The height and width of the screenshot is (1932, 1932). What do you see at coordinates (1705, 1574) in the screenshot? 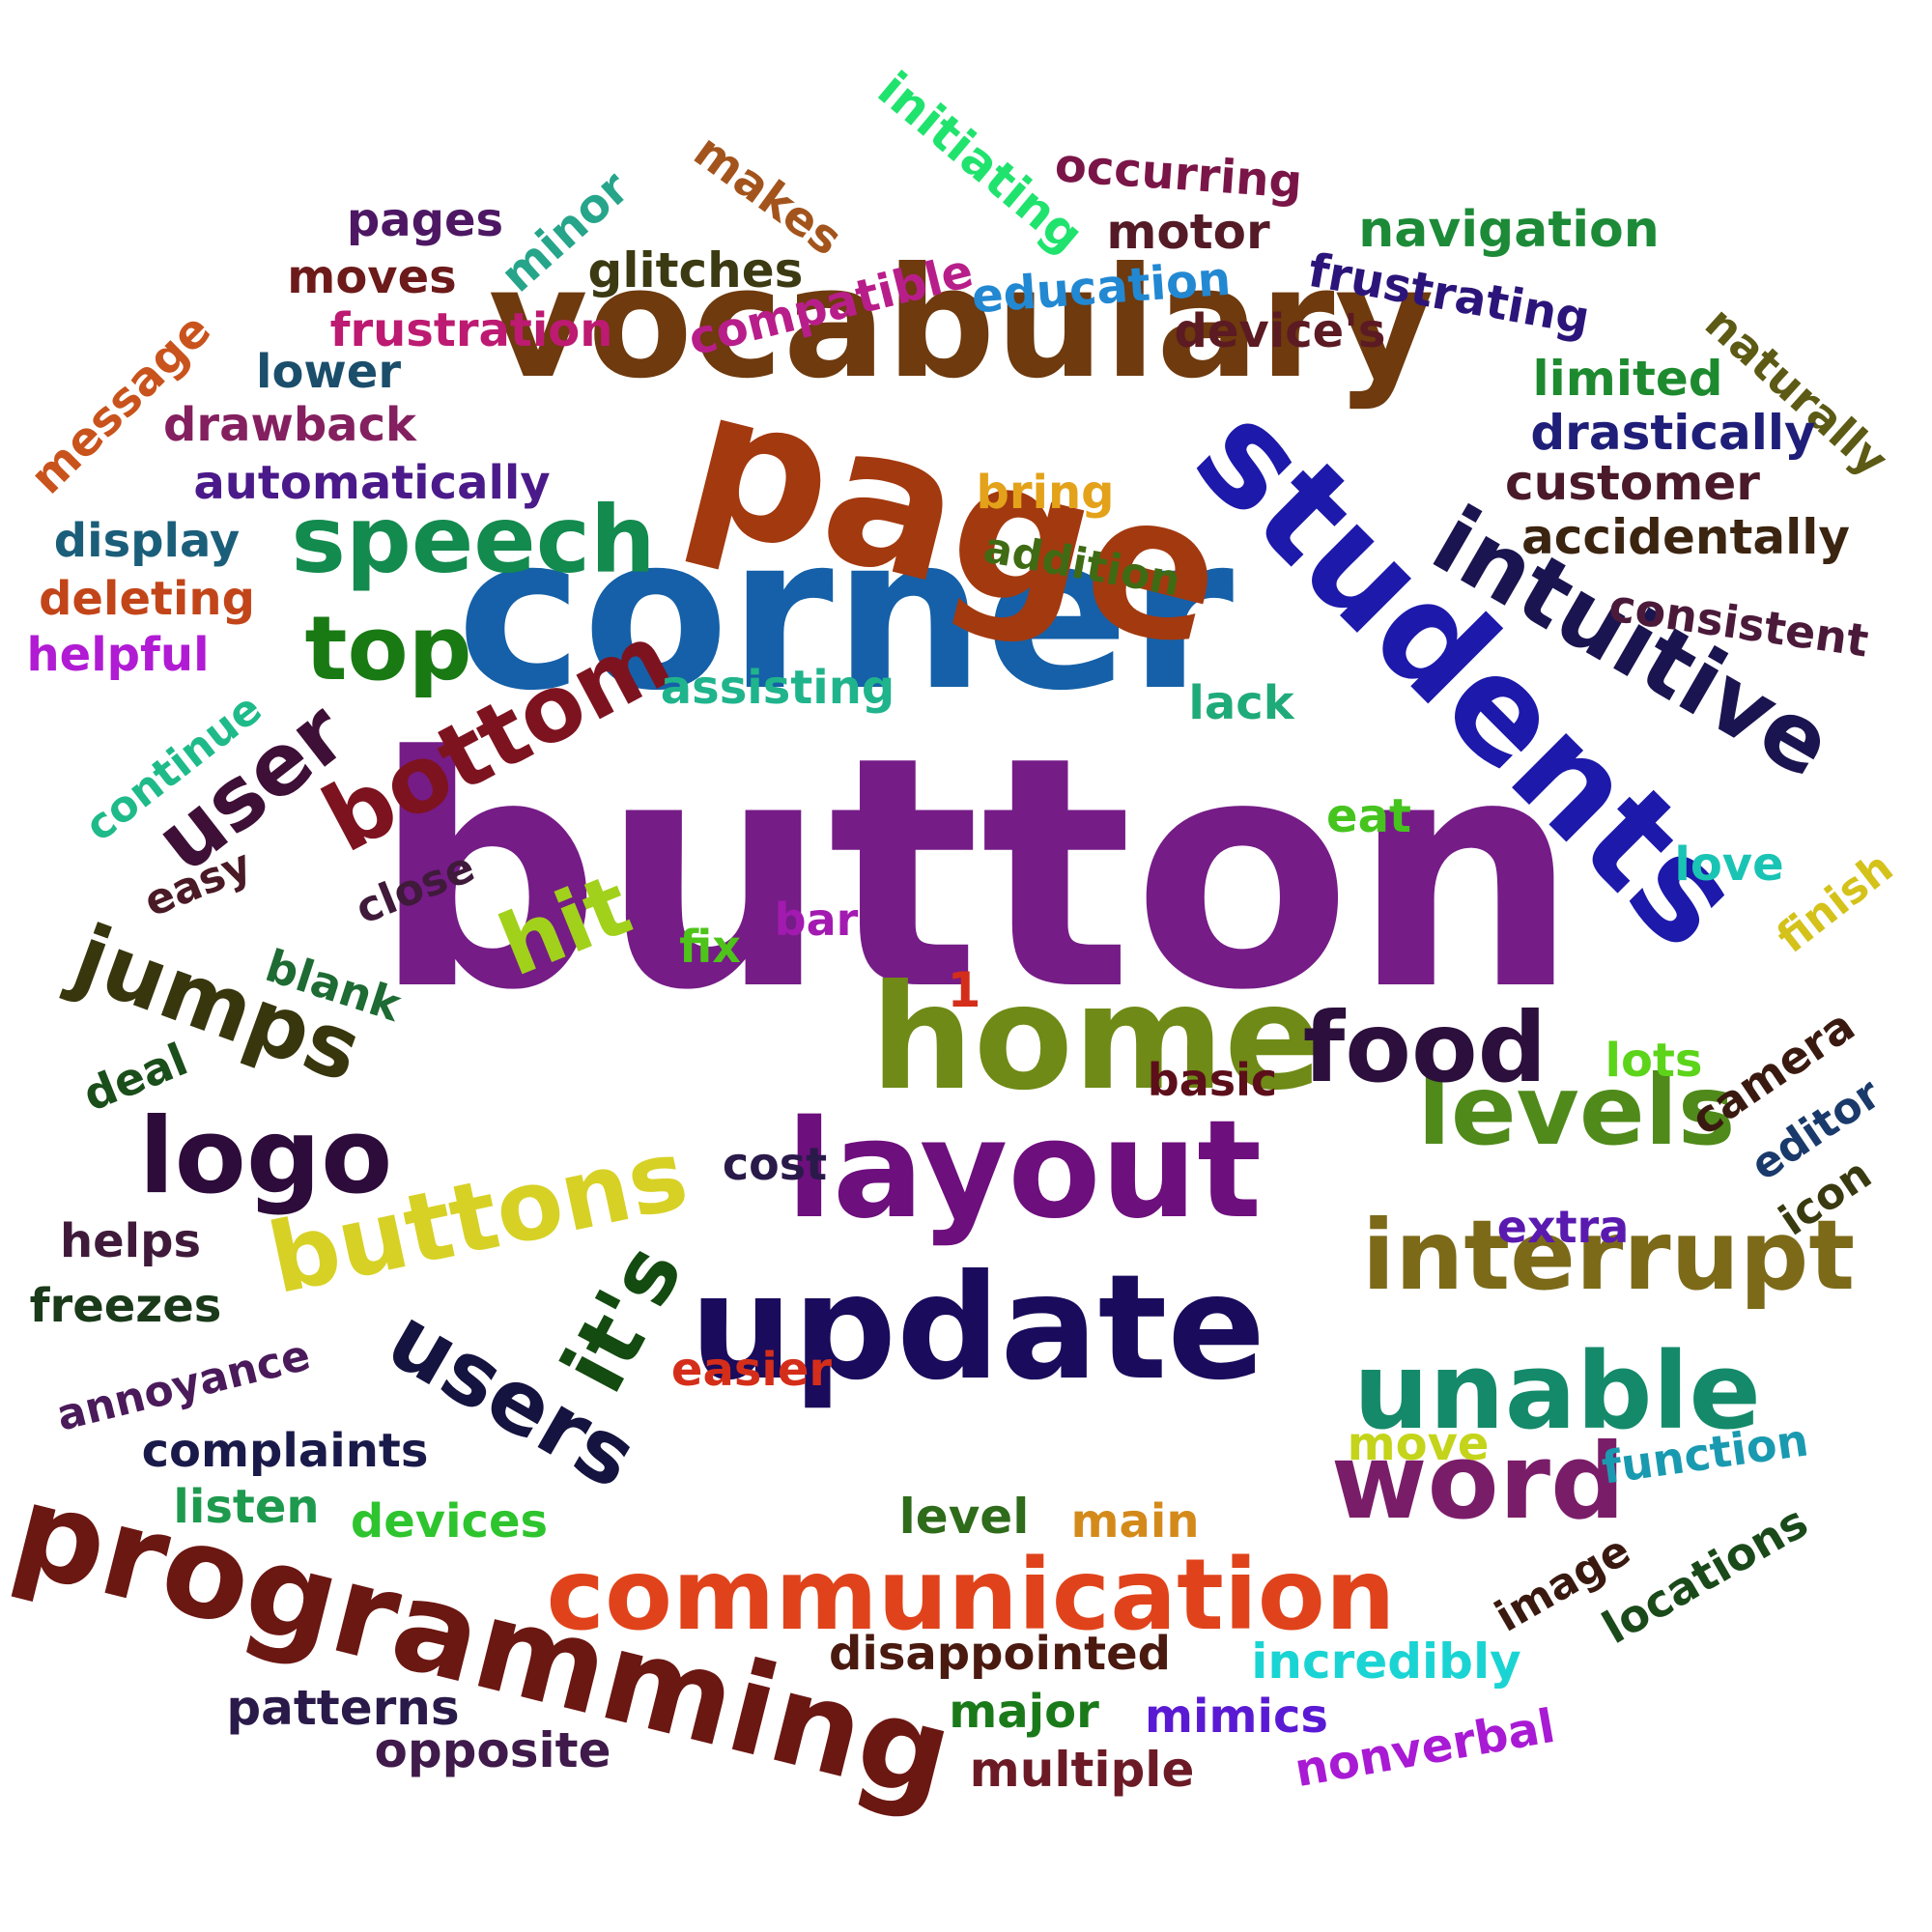
I see `word-locations: locations` at bounding box center [1705, 1574].